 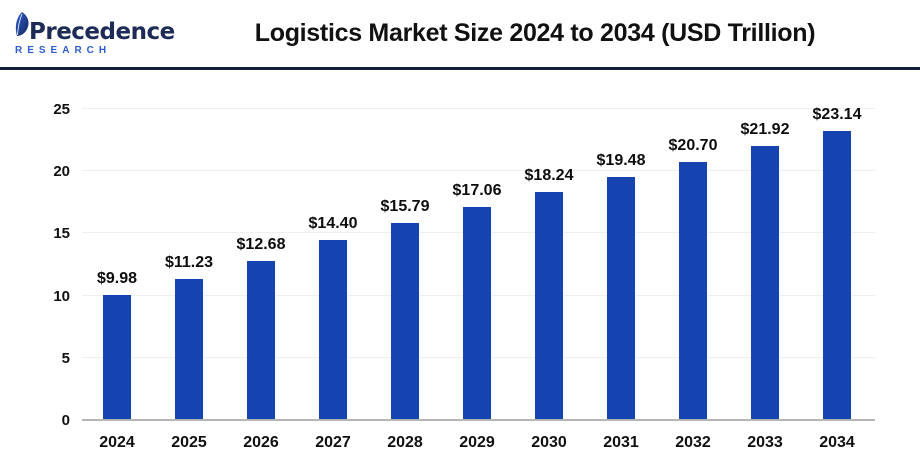 I want to click on y-axis-label-25: 25, so click(x=61, y=109).